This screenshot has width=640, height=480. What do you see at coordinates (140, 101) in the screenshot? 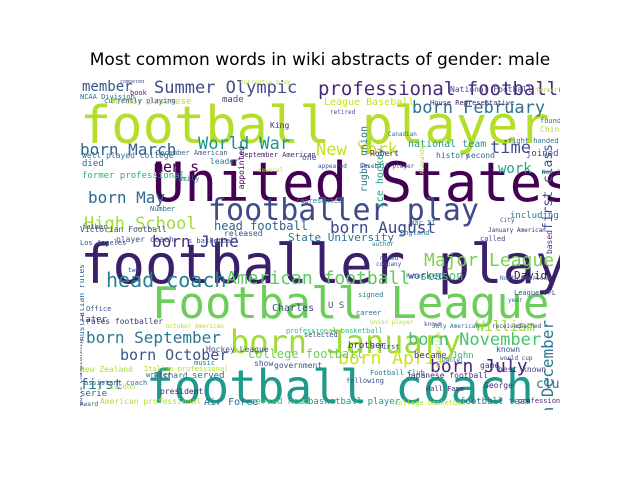
I see `word-currently-playing: currently playing` at bounding box center [140, 101].